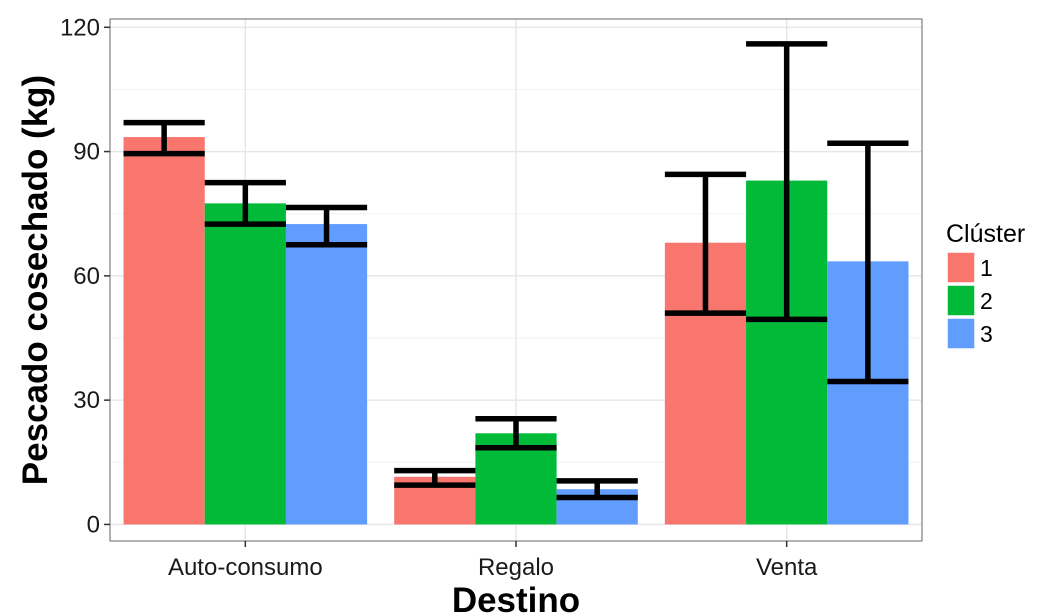 The height and width of the screenshot is (615, 1051). What do you see at coordinates (80, 27) in the screenshot?
I see `y-tick-label: 120` at bounding box center [80, 27].